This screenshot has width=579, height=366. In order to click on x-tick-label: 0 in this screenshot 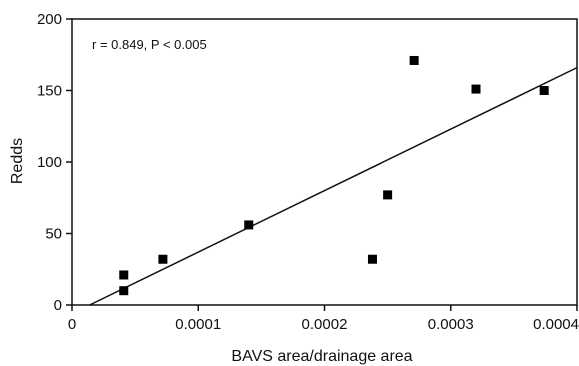, I will do `click(72, 324)`.